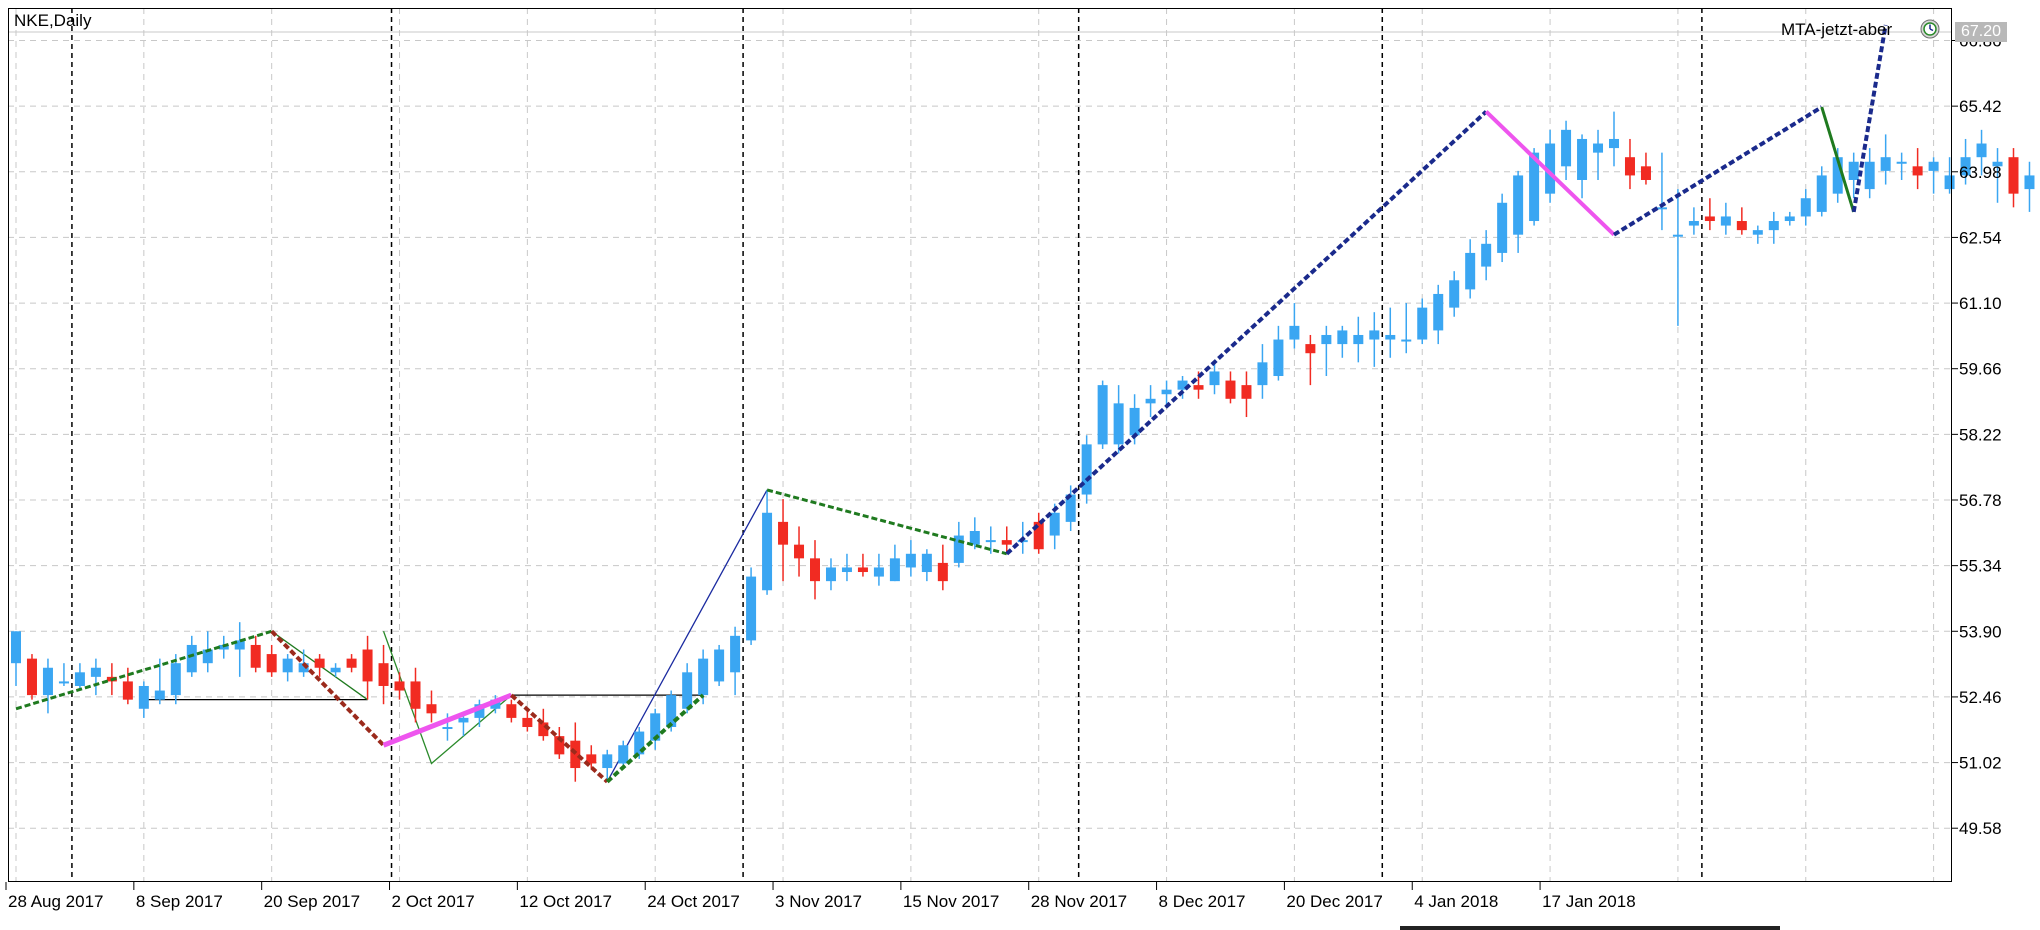  Describe the element at coordinates (1980, 303) in the screenshot. I see `price-label: 61.10` at that location.